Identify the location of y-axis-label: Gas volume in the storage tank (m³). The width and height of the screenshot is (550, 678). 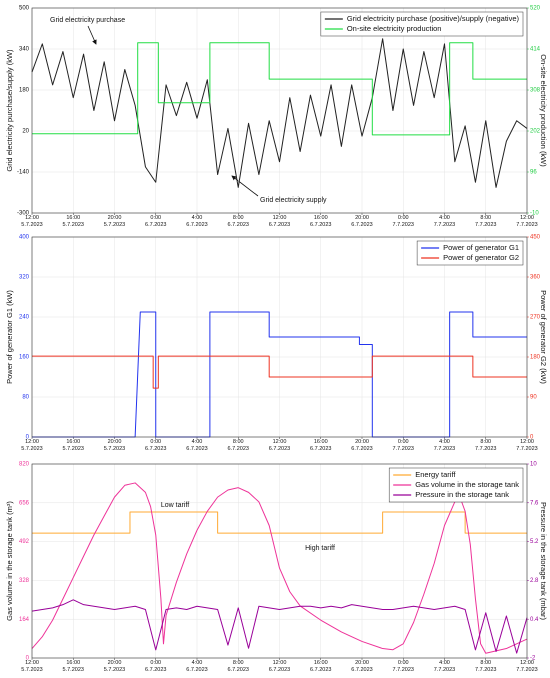
(9, 561).